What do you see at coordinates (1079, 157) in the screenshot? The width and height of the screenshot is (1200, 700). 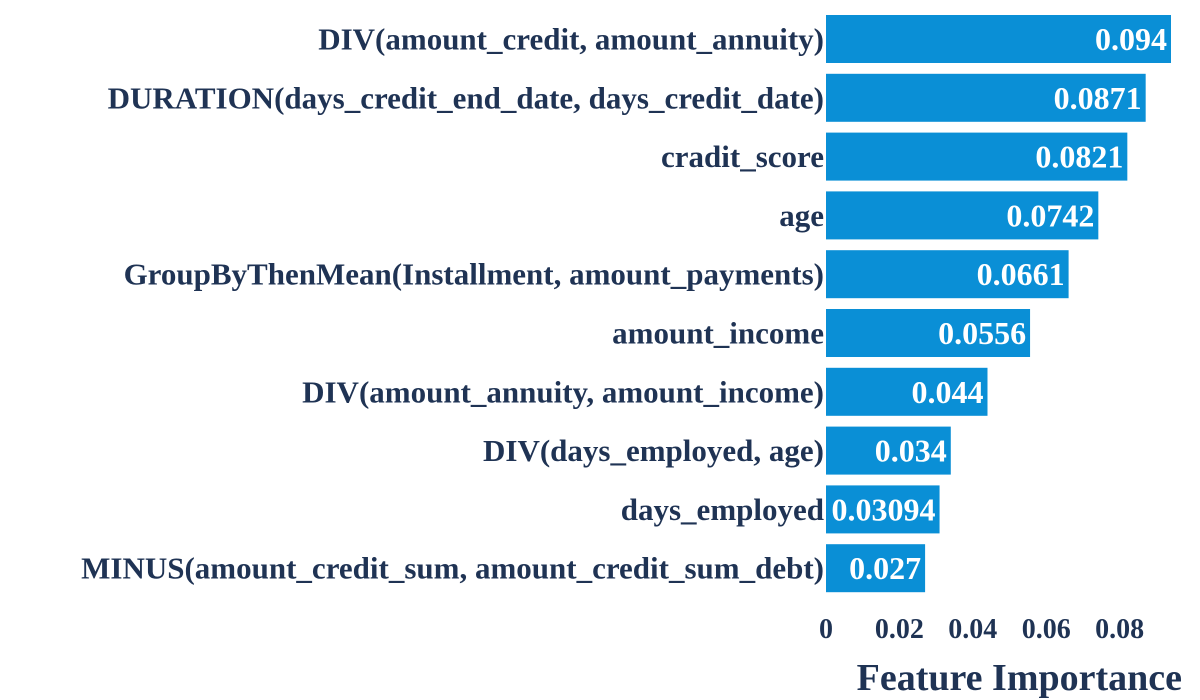 I see `value-label-2: 0.0821` at bounding box center [1079, 157].